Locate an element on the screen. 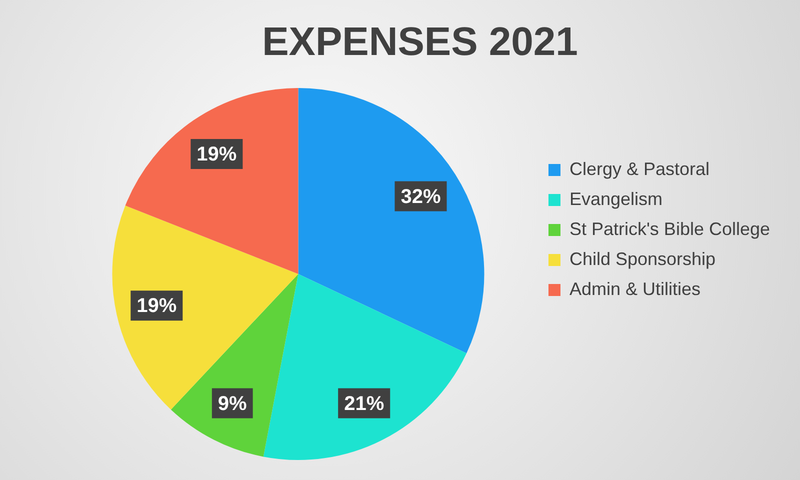 This screenshot has height=480, width=800. legend-label: Evangelism is located at coordinates (616, 198).